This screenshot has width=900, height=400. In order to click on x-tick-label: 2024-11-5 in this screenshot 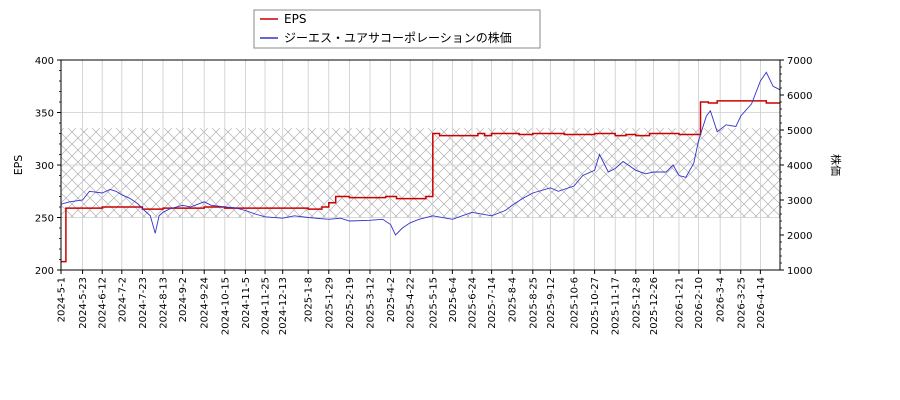, I will do `click(246, 303)`.